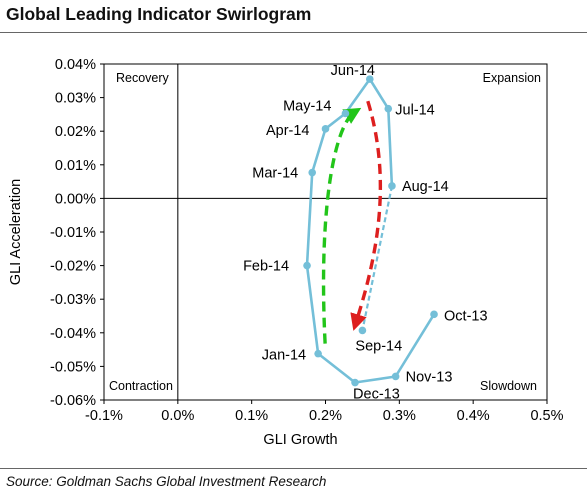 Image resolution: width=587 pixels, height=499 pixels. Describe the element at coordinates (141, 386) in the screenshot. I see `quadrant-label-contraction: Contraction` at that location.